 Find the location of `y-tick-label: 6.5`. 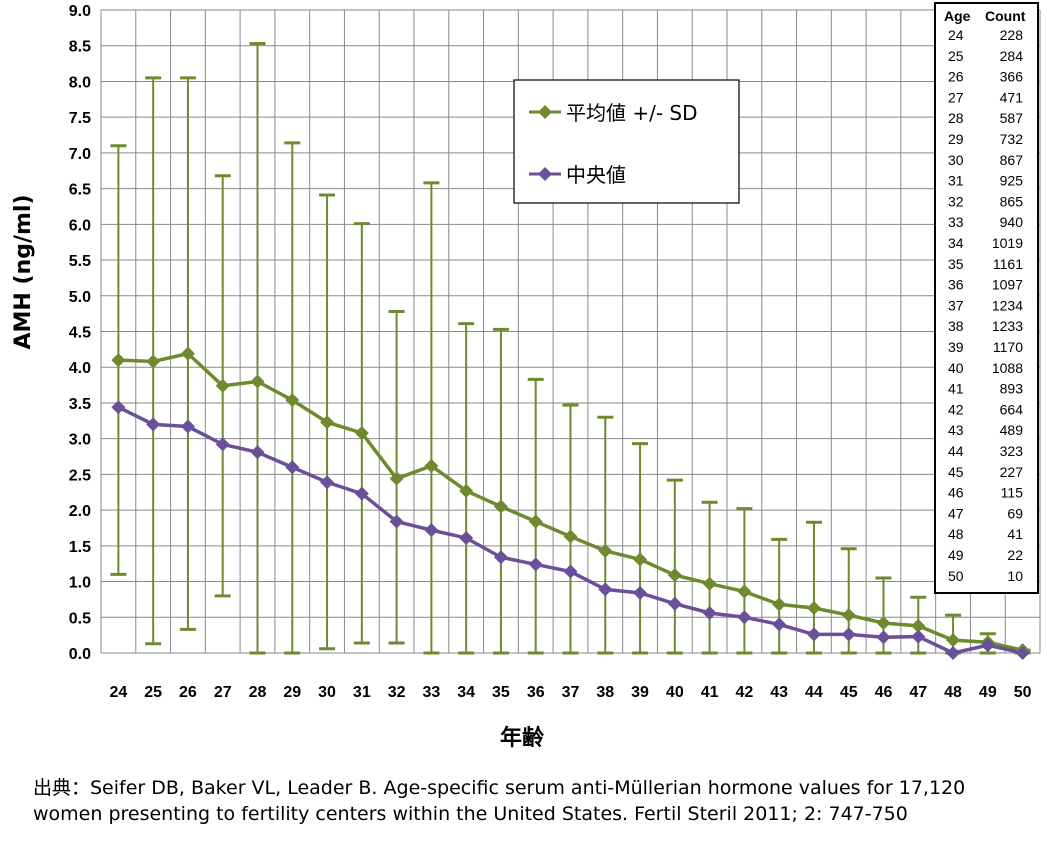

y-tick-label: 6.5 is located at coordinates (80, 190).